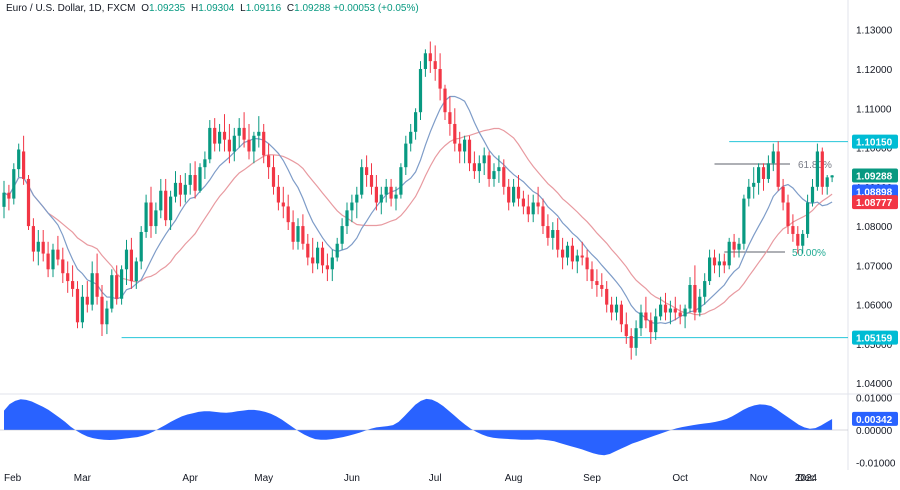 The height and width of the screenshot is (490, 900). What do you see at coordinates (263, 8) in the screenshot?
I see `low-value: 1.09116` at bounding box center [263, 8].